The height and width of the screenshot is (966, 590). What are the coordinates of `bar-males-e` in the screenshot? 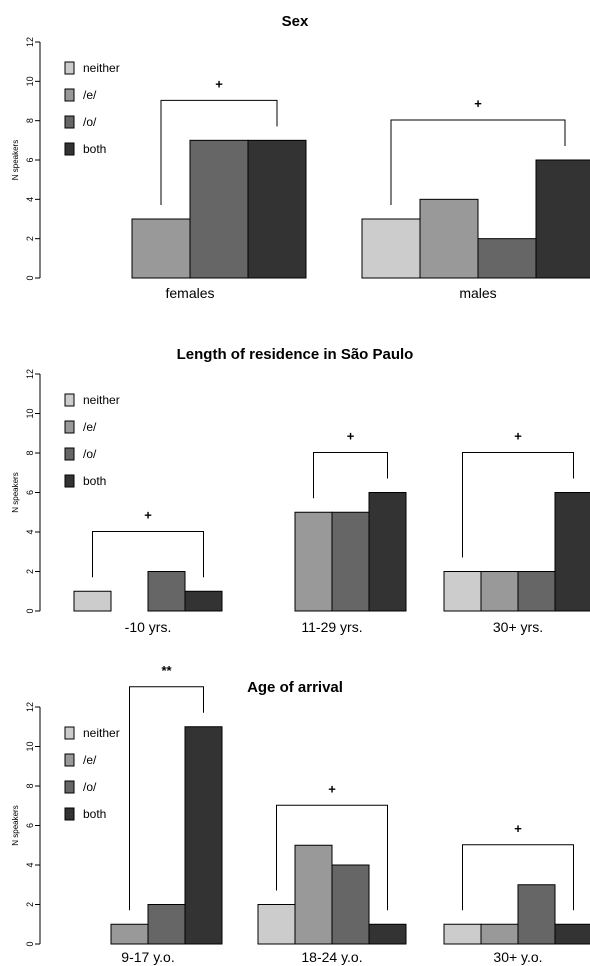 It's located at (449, 238).